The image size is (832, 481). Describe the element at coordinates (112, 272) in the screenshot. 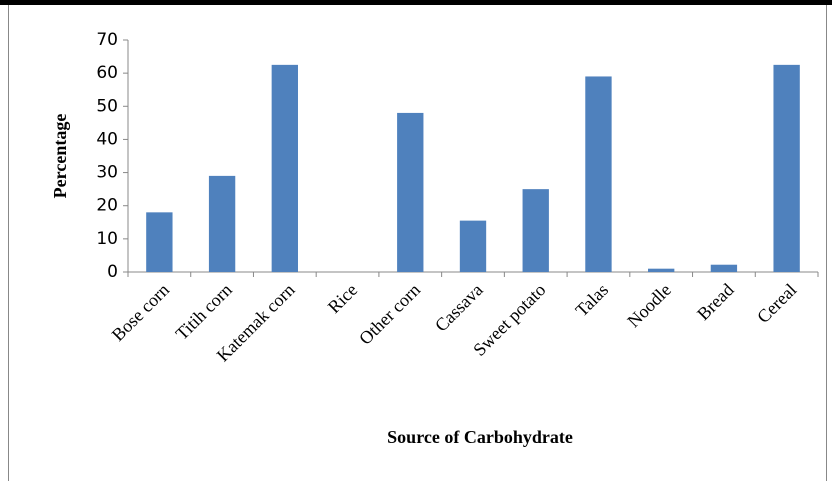

I see `y-tick-label: 0` at that location.